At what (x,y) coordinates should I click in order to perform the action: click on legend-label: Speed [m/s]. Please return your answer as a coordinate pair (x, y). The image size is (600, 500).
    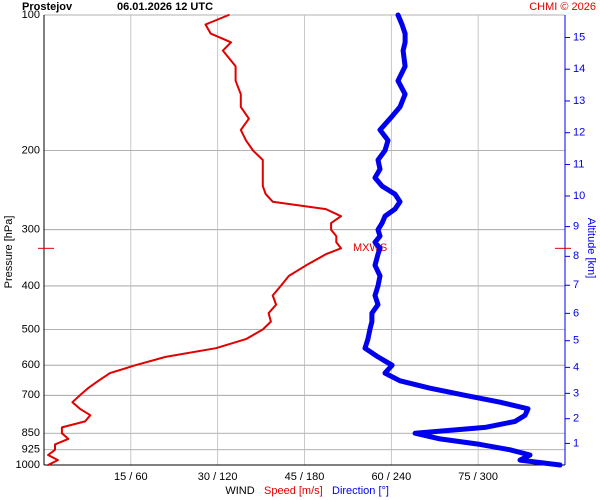
    Looking at the image, I should click on (293, 491).